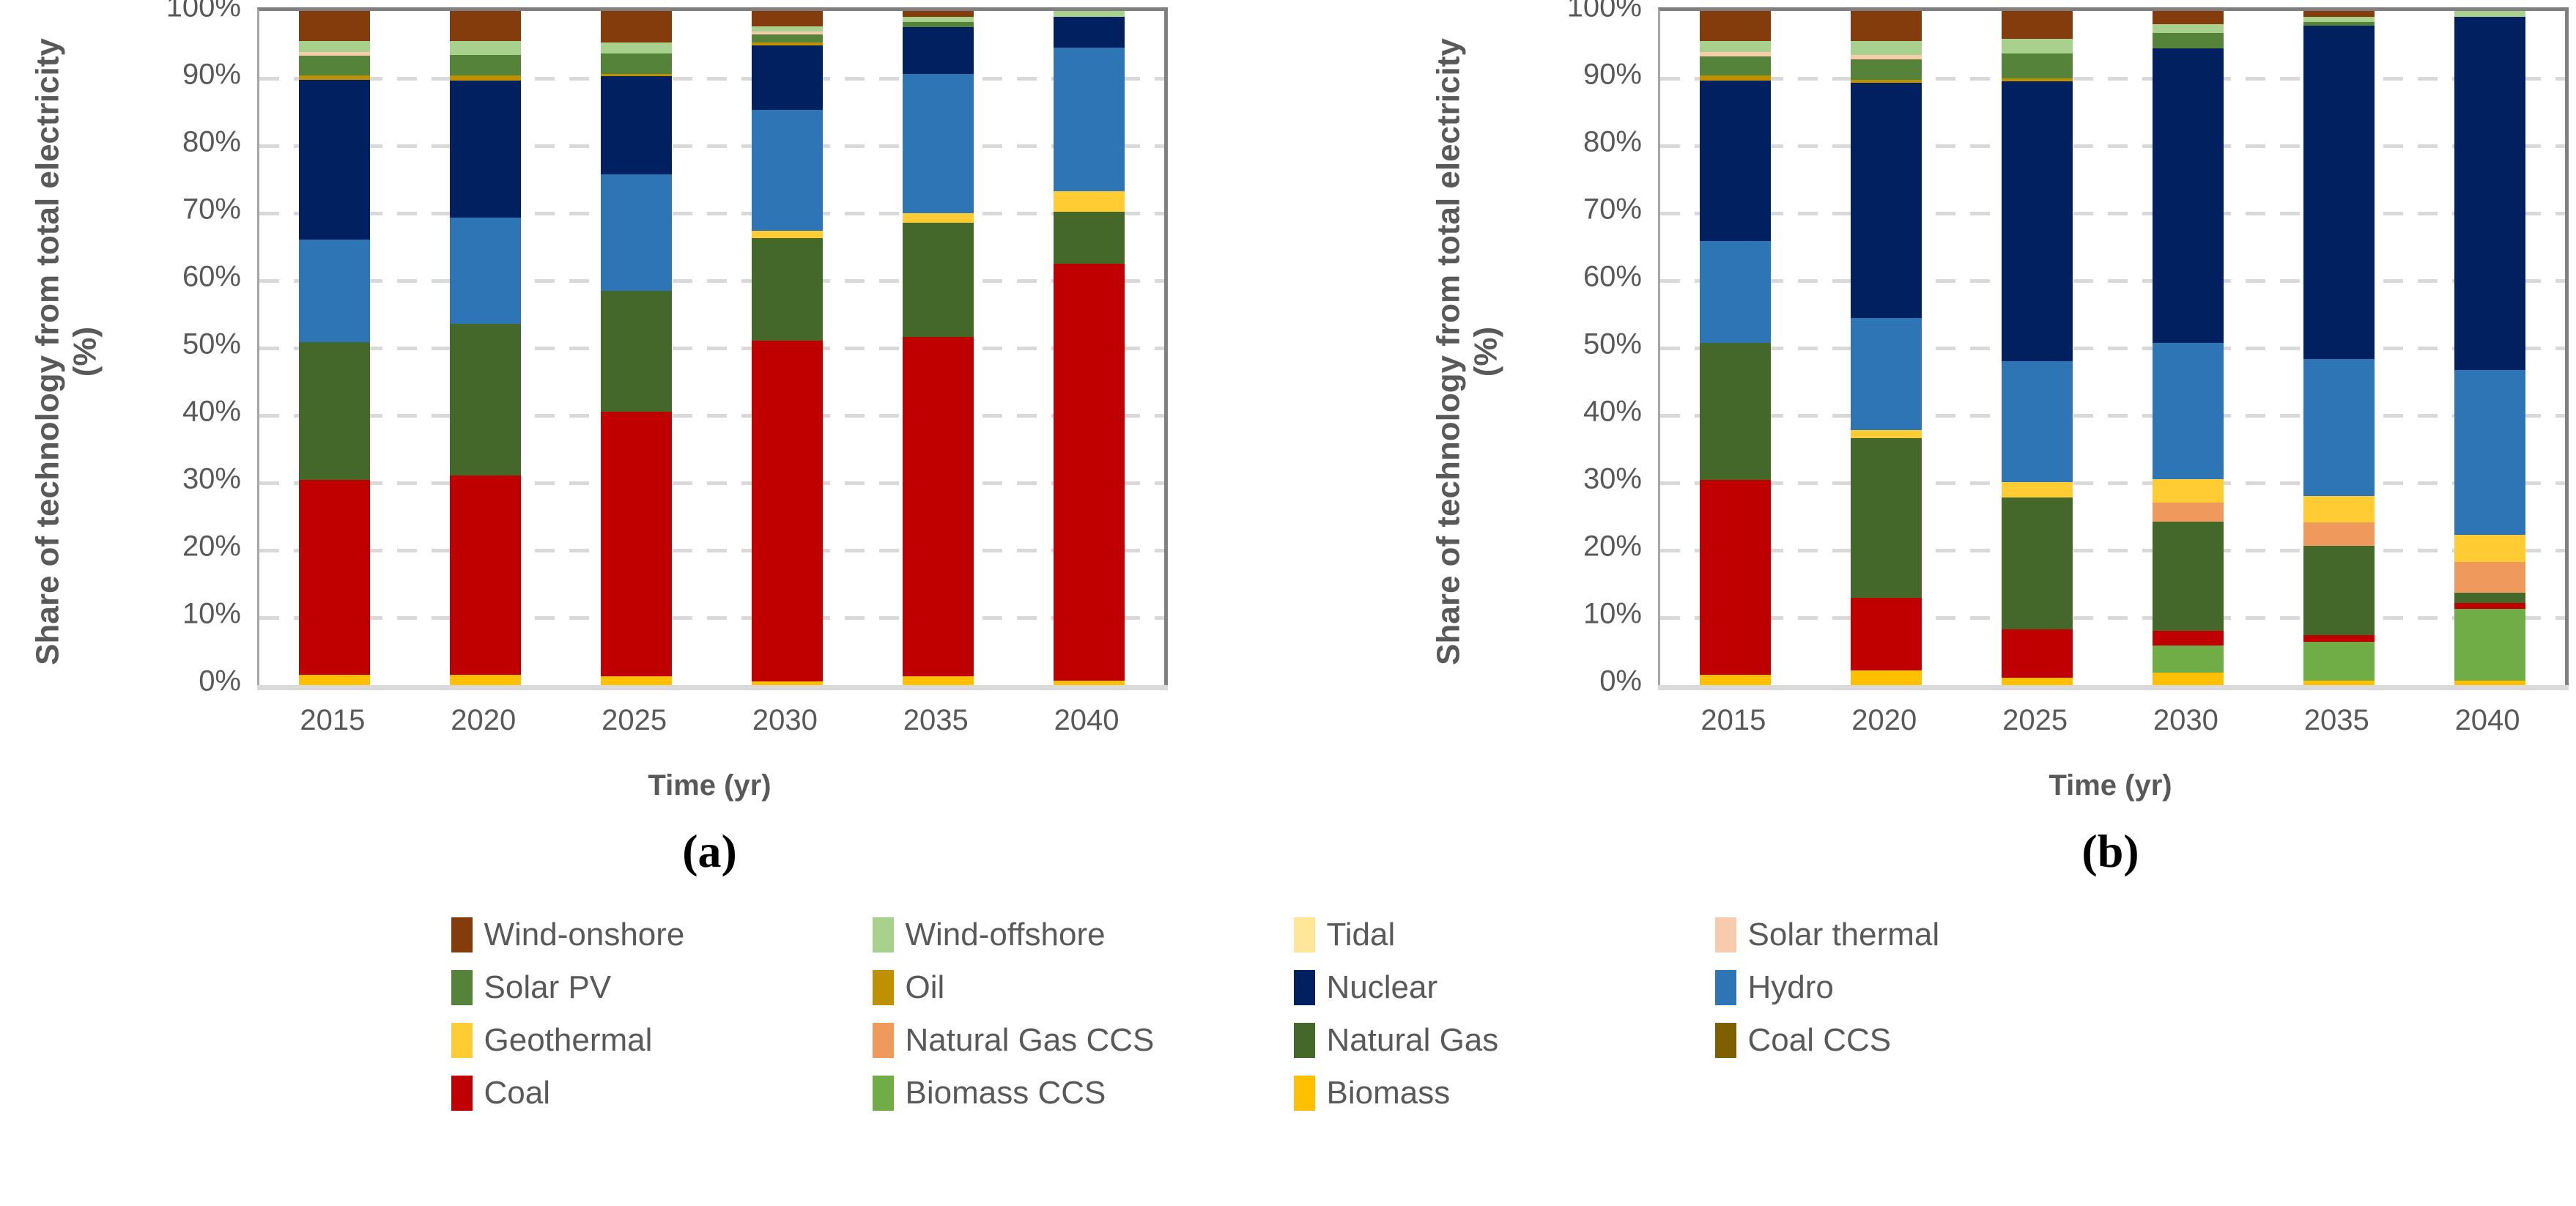 This screenshot has width=2576, height=1206. I want to click on legend-label: Solar PV, so click(548, 987).